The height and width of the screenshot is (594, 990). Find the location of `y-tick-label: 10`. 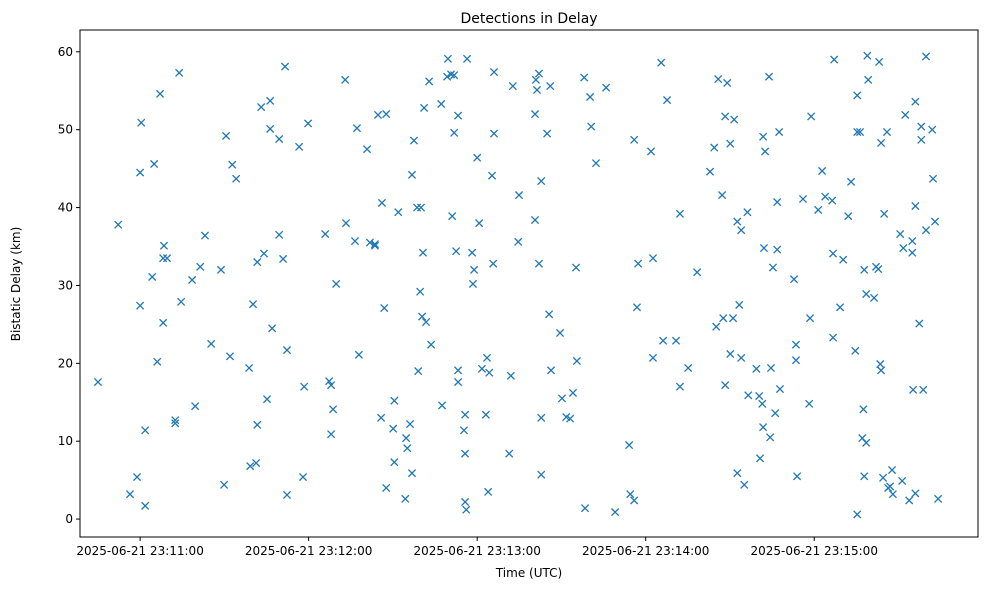

y-tick-label: 10 is located at coordinates (65, 441).